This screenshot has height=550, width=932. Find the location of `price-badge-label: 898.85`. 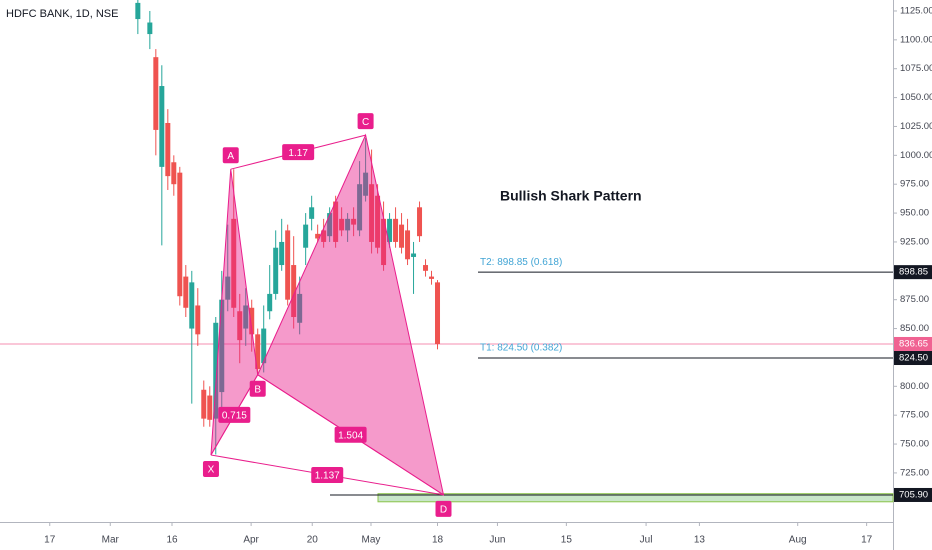

price-badge-label: 898.85 is located at coordinates (913, 272).